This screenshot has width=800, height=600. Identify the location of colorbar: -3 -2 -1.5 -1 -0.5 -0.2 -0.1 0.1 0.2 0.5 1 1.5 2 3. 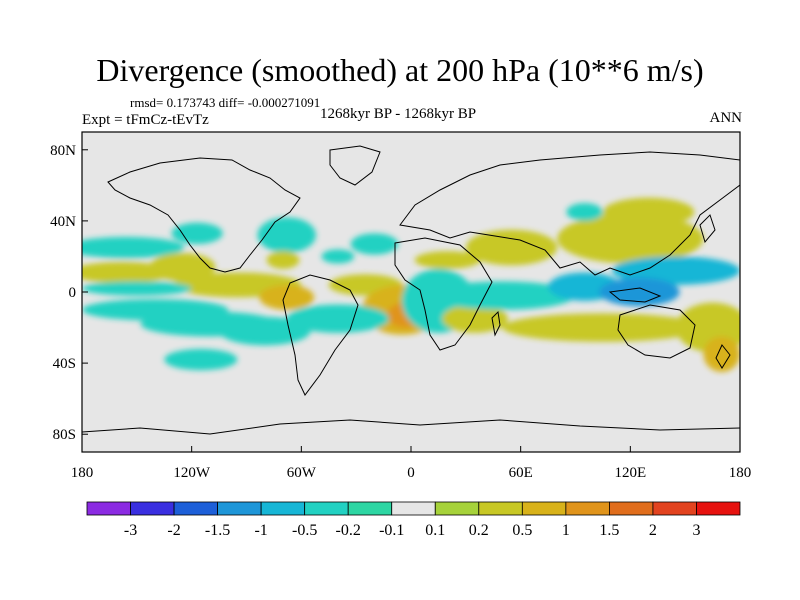
(413, 520).